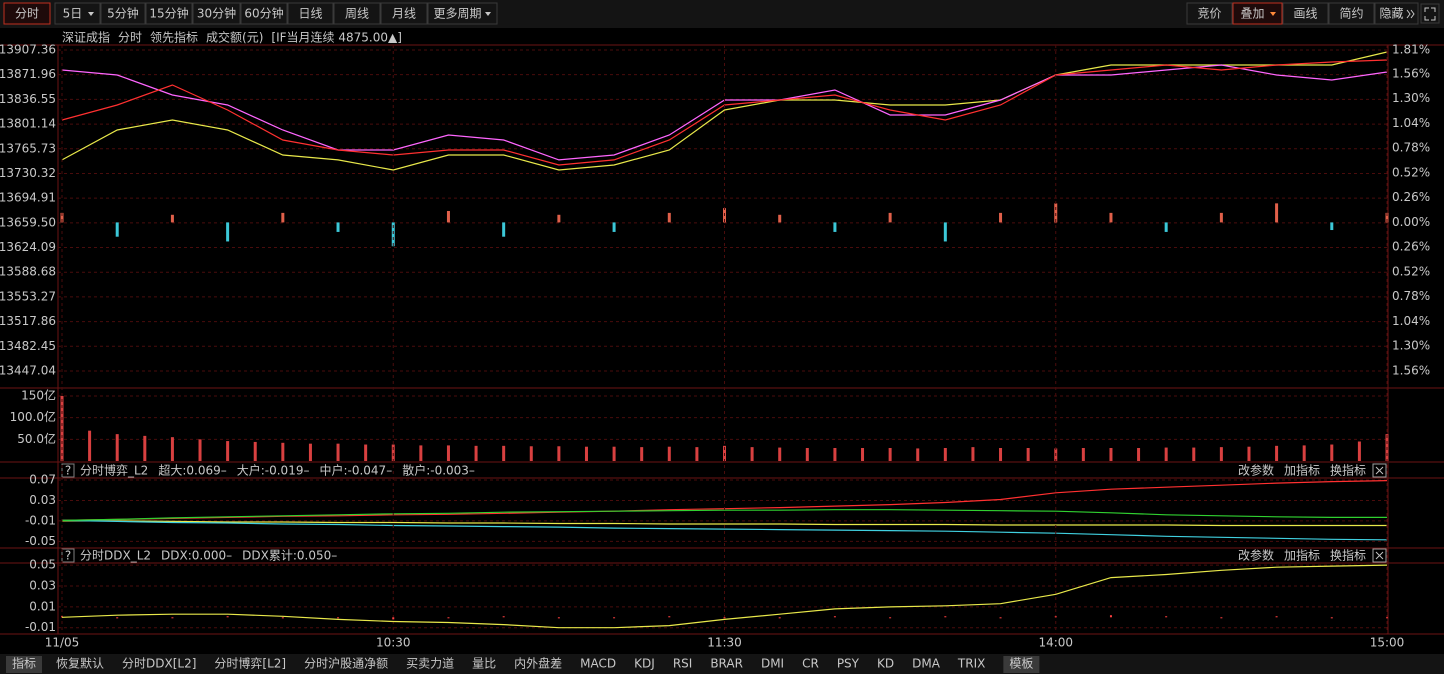  I want to click on bottom-tab: KDJ, so click(644, 664).